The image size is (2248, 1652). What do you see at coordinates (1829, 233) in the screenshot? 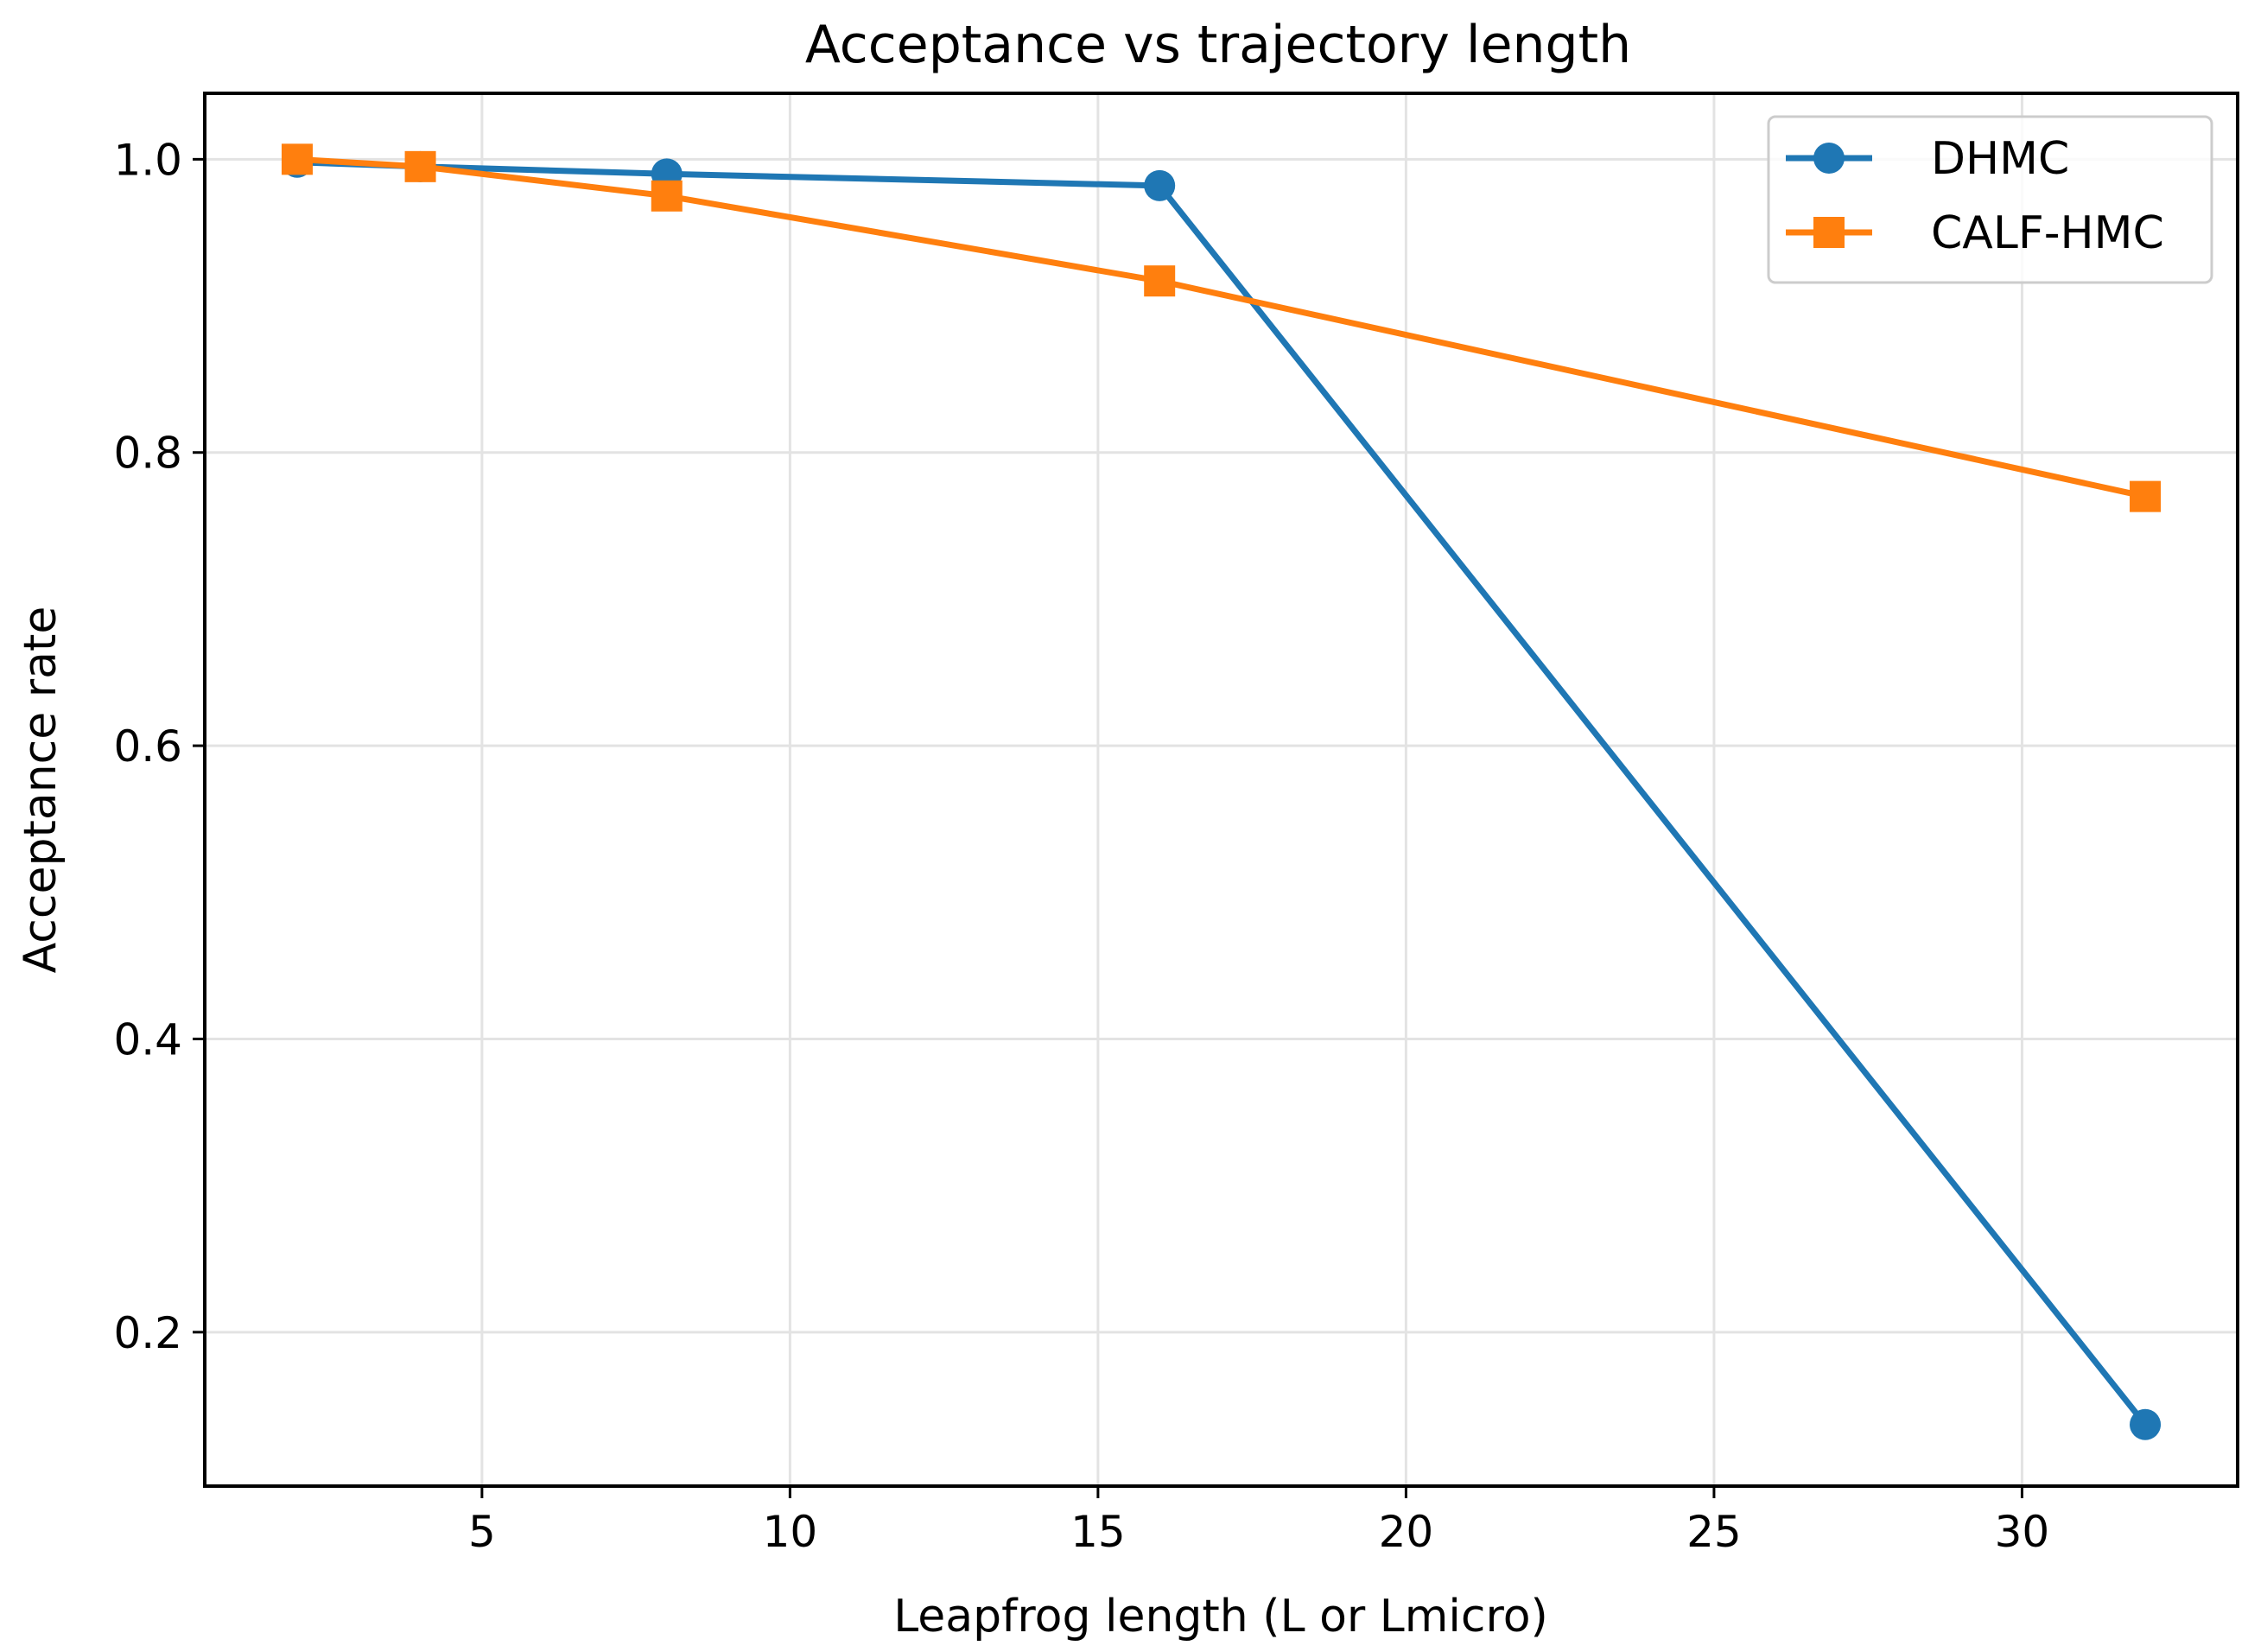
I see `legend-calf-hmc-marker` at bounding box center [1829, 233].